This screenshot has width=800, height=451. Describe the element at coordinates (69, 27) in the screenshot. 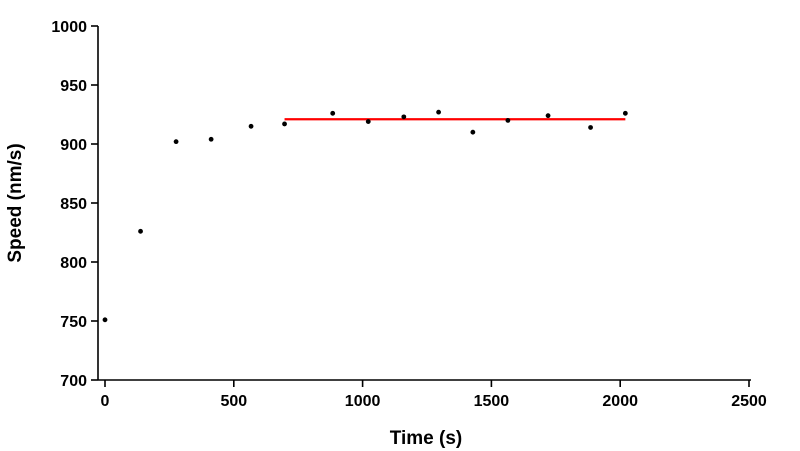

I see `y-tick-label-6: 1000` at that location.